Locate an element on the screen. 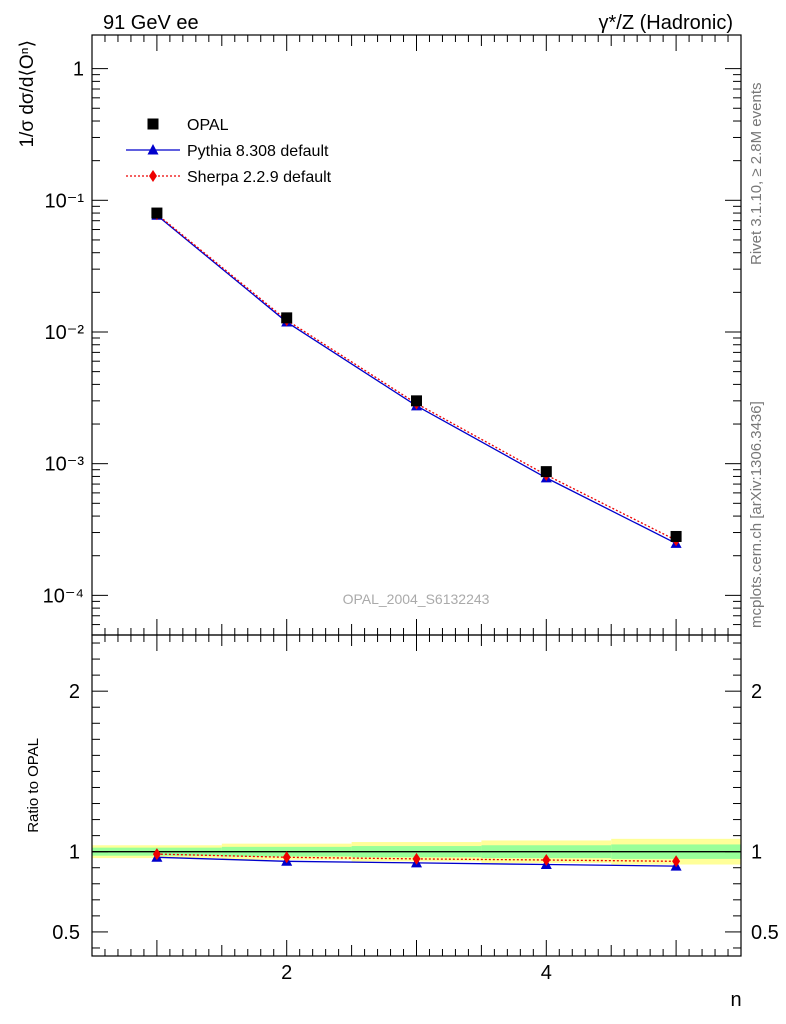 The image size is (786, 1024). header-right-label: γ*/Z (Hadronic) is located at coordinates (666, 23).